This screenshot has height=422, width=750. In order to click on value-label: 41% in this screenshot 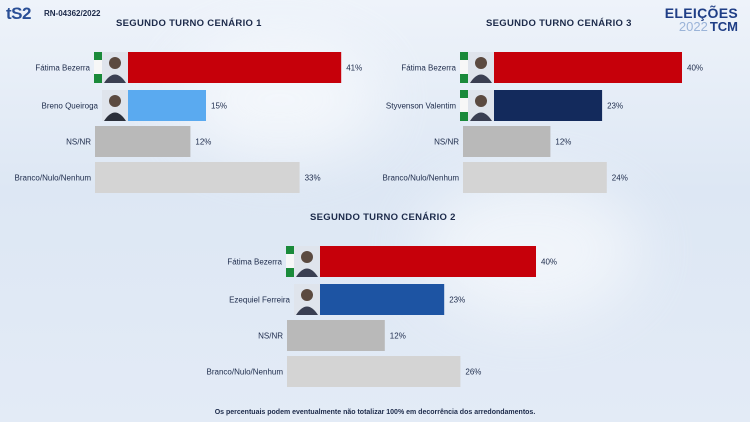, I will do `click(354, 68)`.